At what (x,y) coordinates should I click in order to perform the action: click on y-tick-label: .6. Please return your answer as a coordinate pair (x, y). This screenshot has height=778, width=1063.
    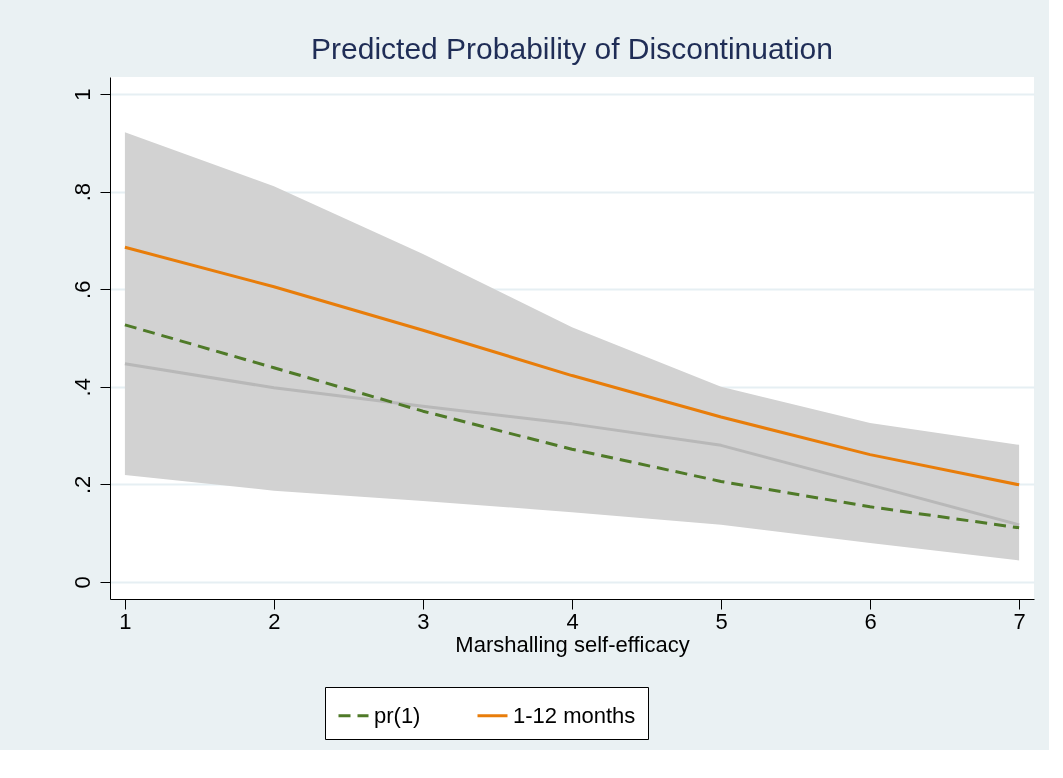
    Looking at the image, I should click on (82, 289).